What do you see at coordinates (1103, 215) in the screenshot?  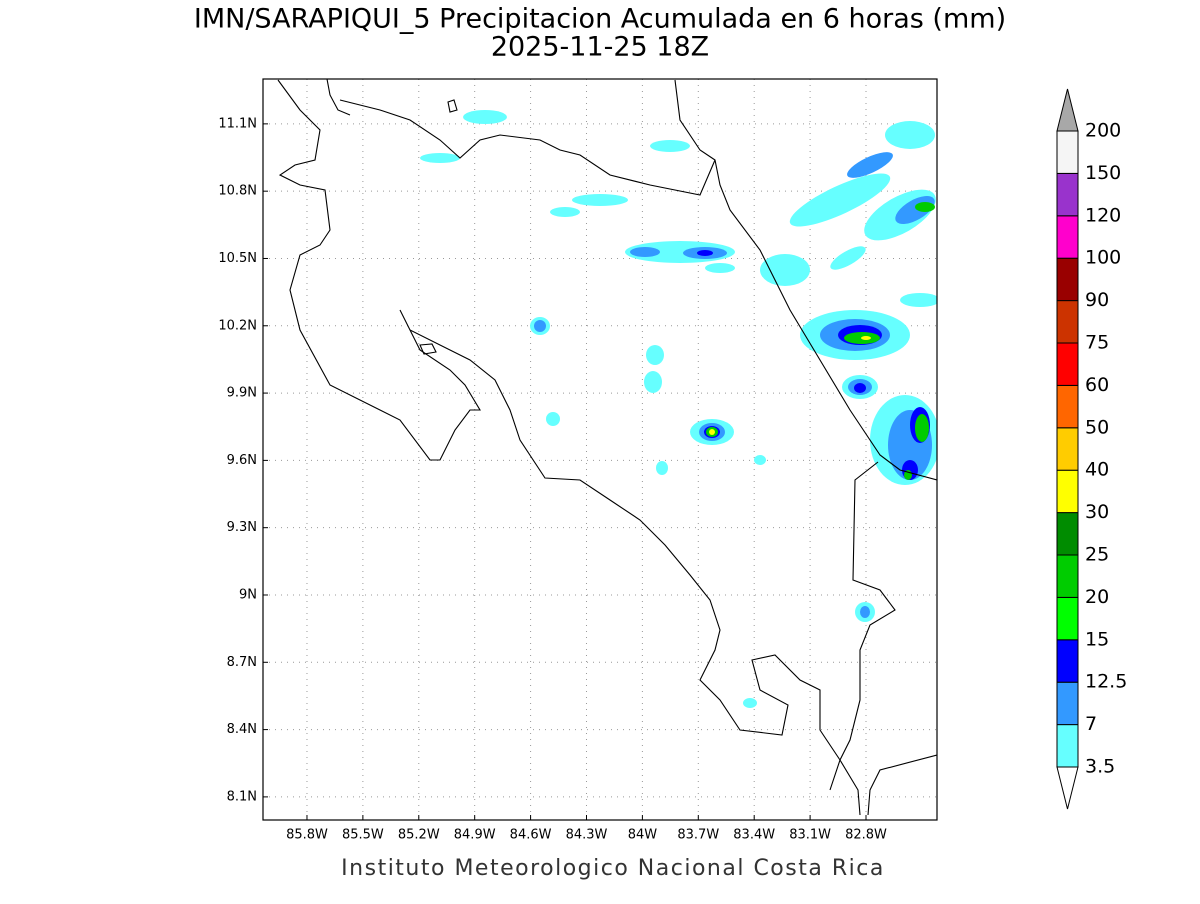 I see `colorbar-label: 120` at bounding box center [1103, 215].